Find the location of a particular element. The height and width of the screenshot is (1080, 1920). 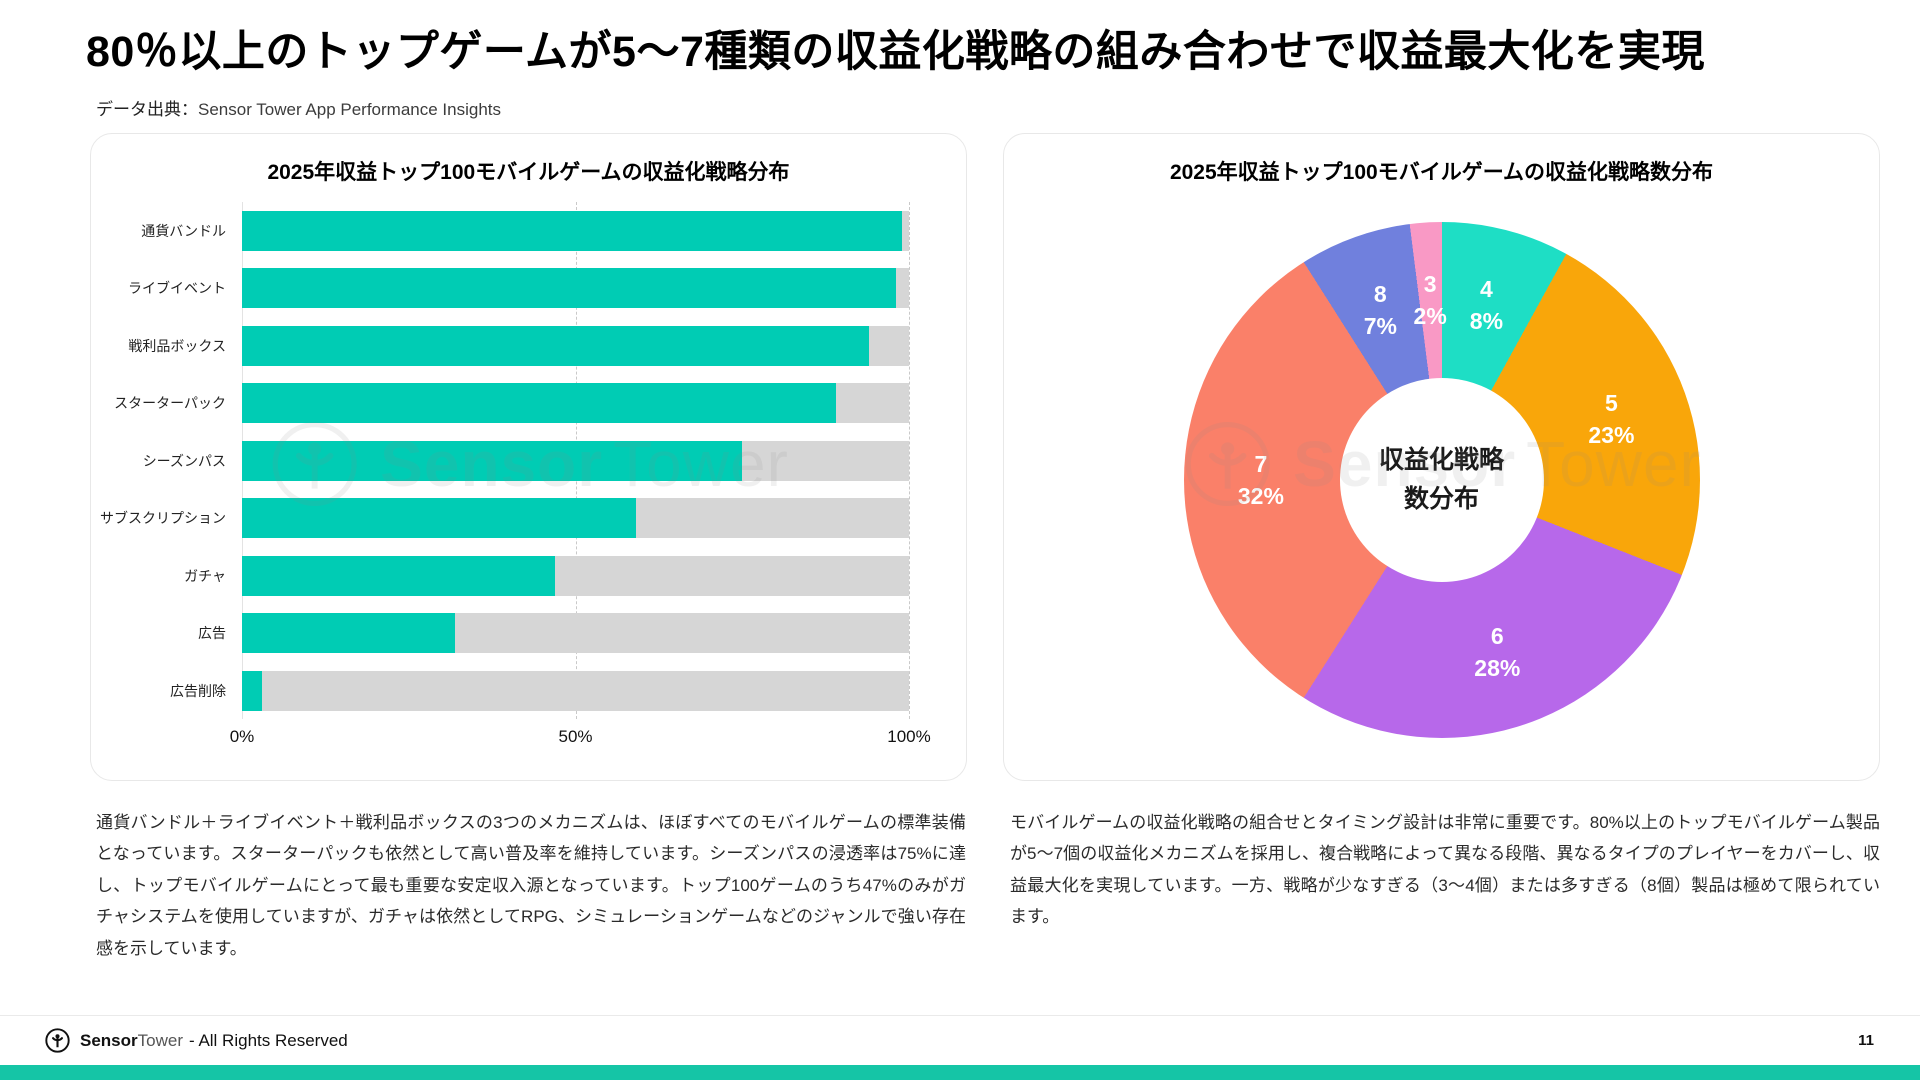

bar-category-label: スターターパック is located at coordinates (170, 403).